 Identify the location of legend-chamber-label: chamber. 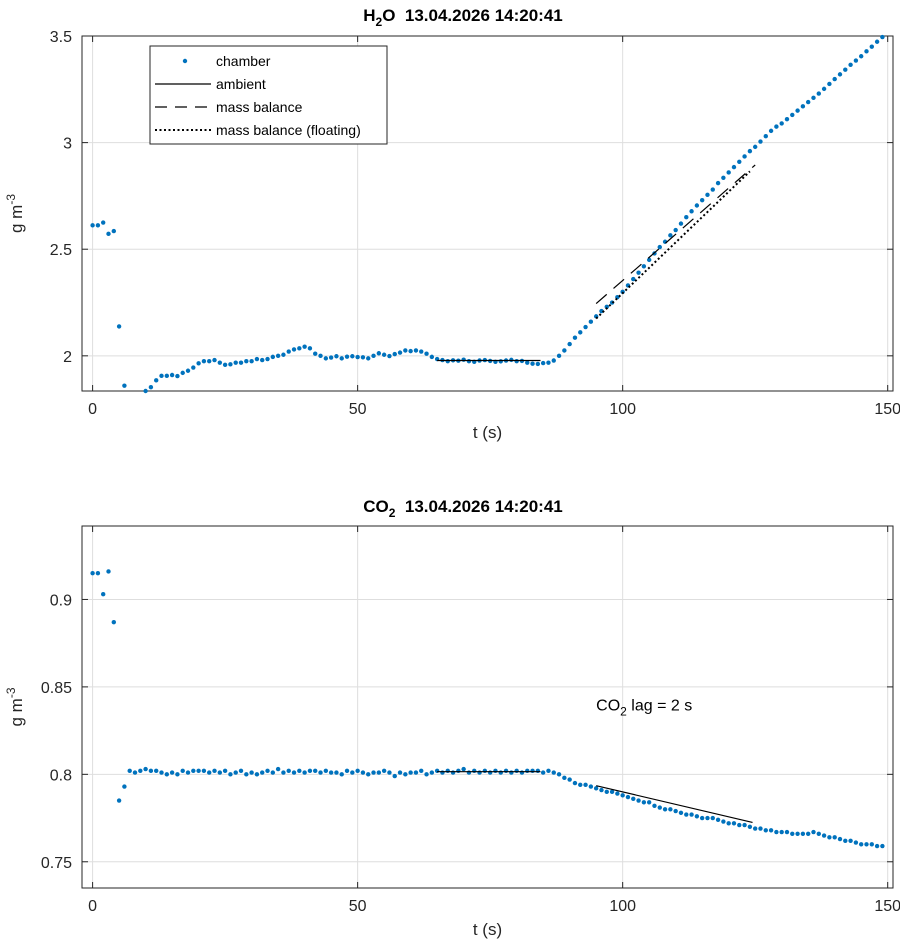
(243, 61).